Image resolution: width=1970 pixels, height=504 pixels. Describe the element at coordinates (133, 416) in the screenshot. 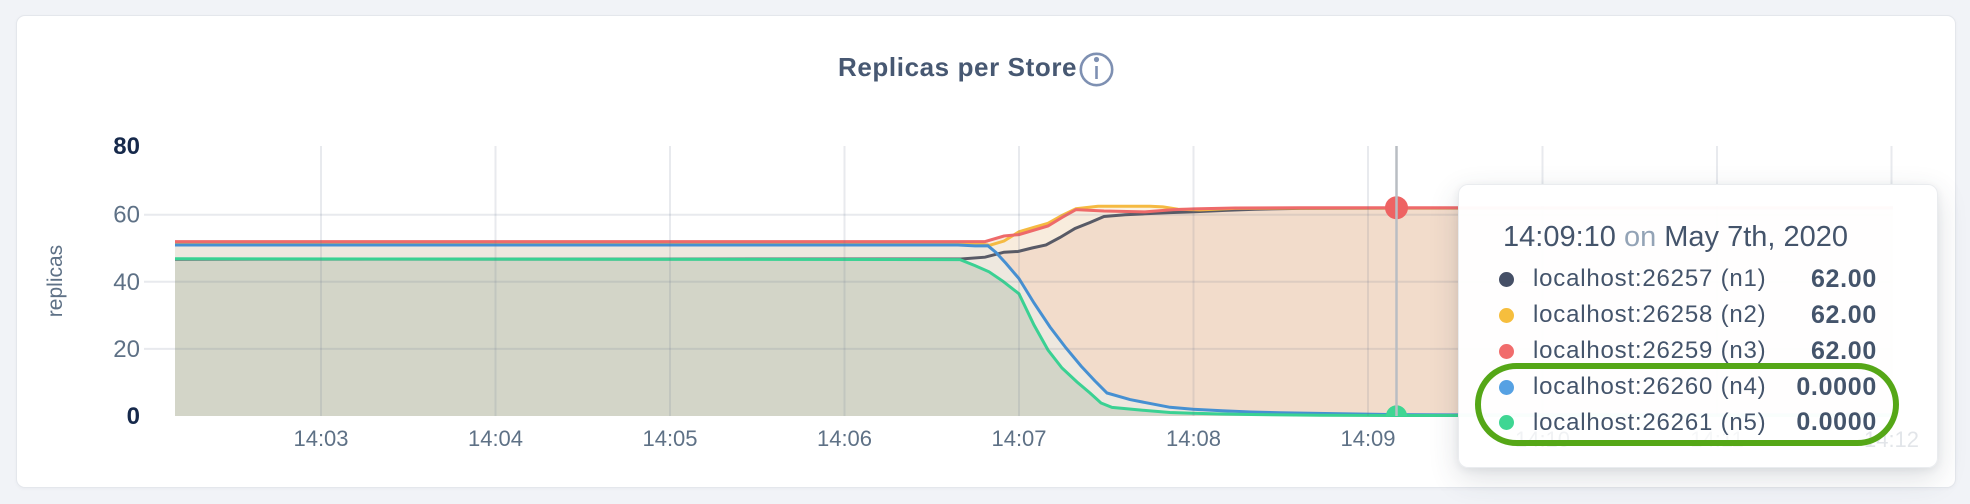

I see `svg-text: 0` at that location.